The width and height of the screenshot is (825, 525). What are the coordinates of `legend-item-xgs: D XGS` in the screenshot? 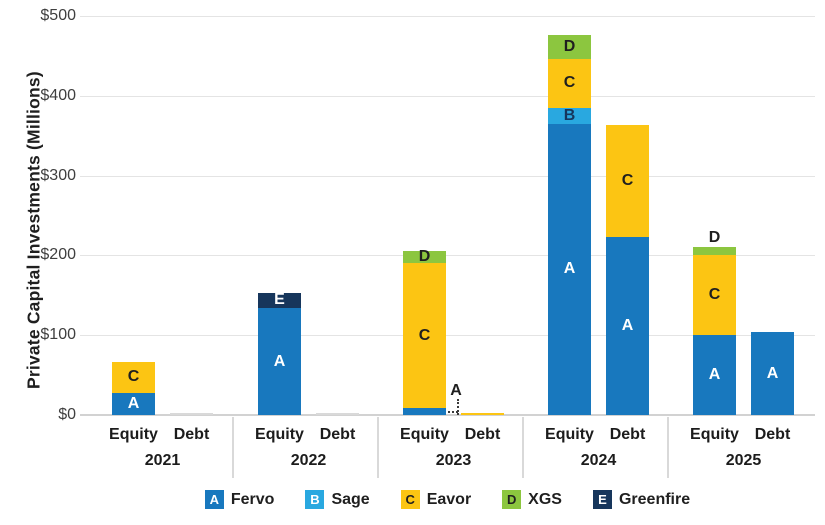 It's located at (532, 499).